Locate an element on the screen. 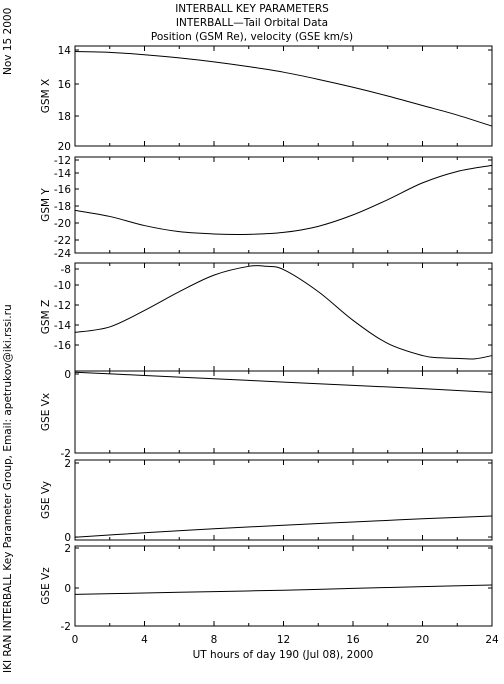 The image size is (504, 684). y-axis-label: GSE Vx is located at coordinates (46, 412).